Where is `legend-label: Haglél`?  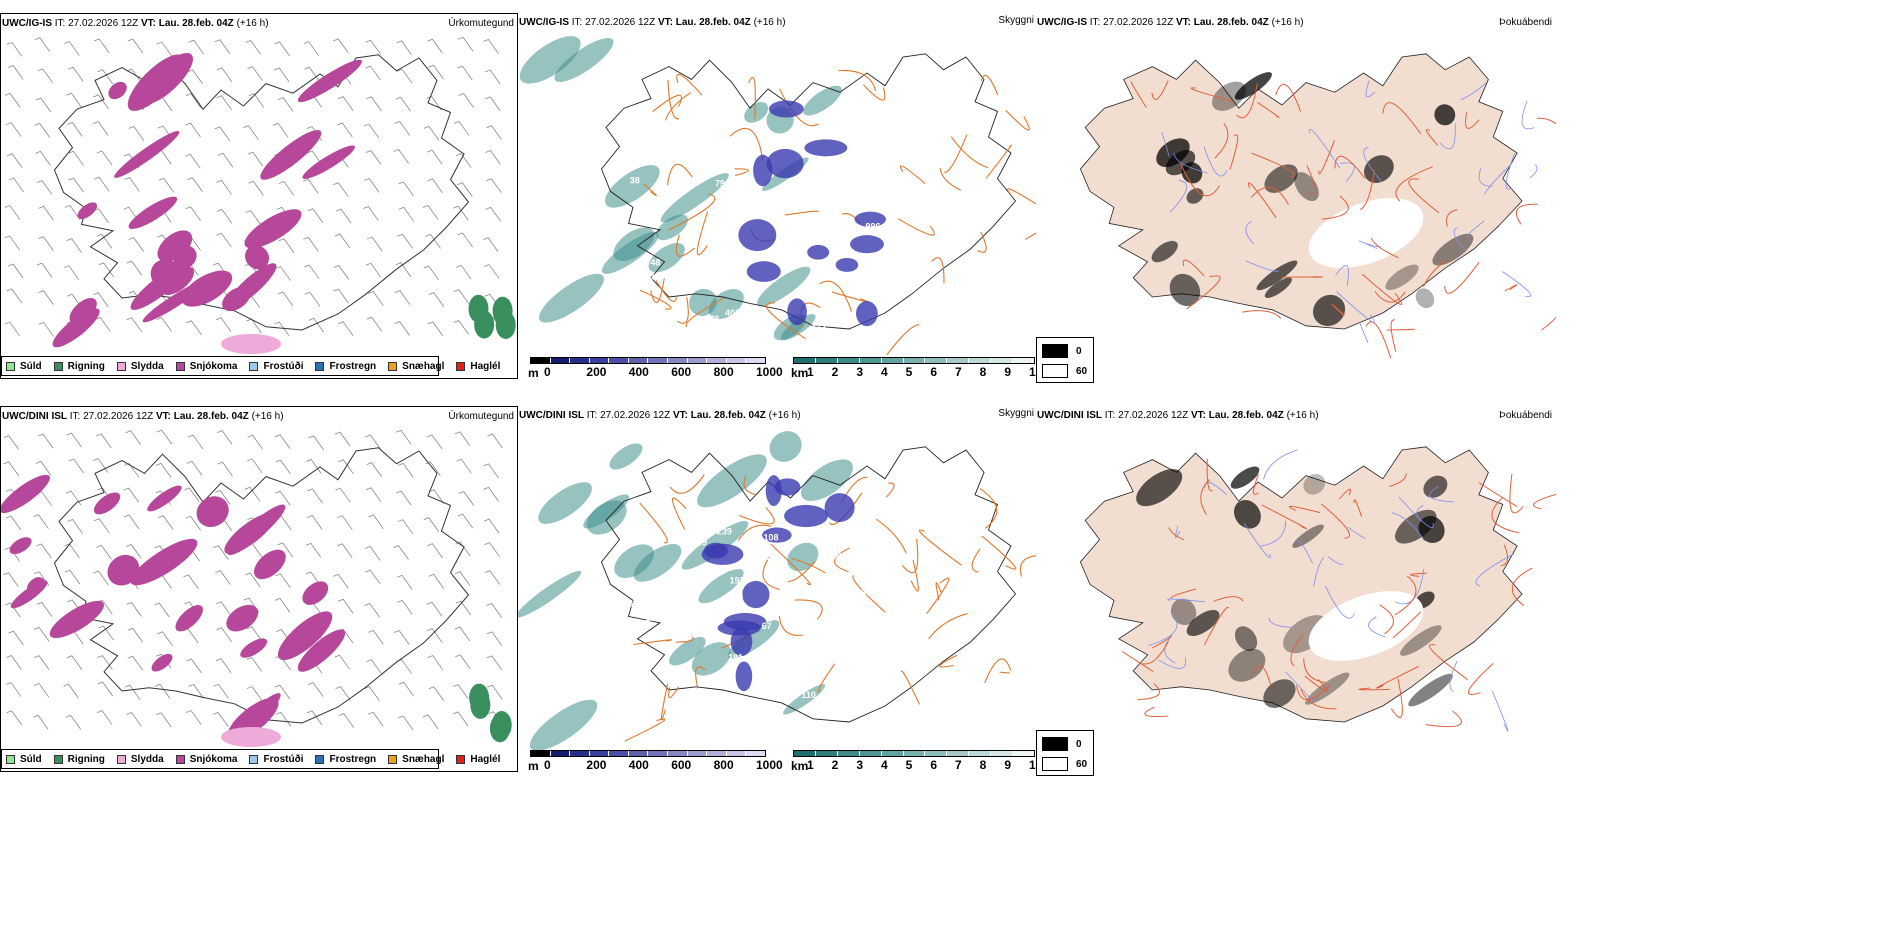
legend-label: Haglél is located at coordinates (485, 759).